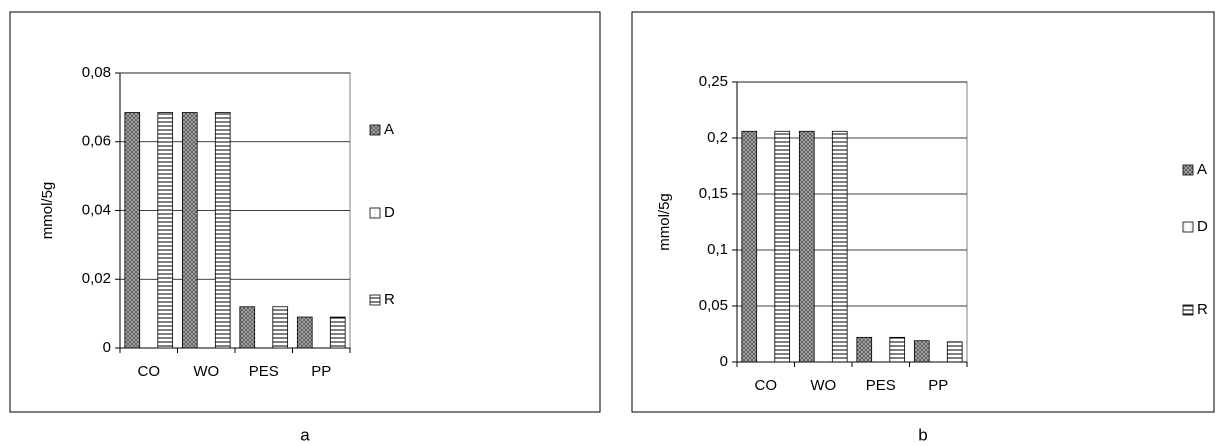 This screenshot has width=1221, height=446. What do you see at coordinates (713, 305) in the screenshot?
I see `y-tick-label: 0,05` at bounding box center [713, 305].